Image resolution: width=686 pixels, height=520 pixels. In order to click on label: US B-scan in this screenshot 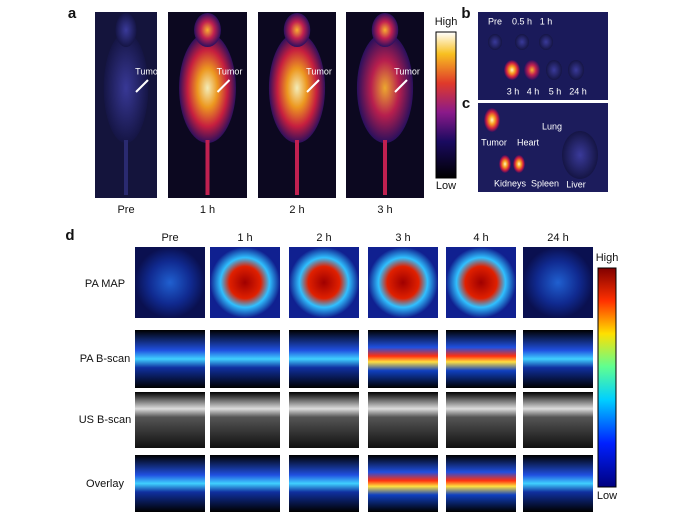, I will do `click(105, 420)`.